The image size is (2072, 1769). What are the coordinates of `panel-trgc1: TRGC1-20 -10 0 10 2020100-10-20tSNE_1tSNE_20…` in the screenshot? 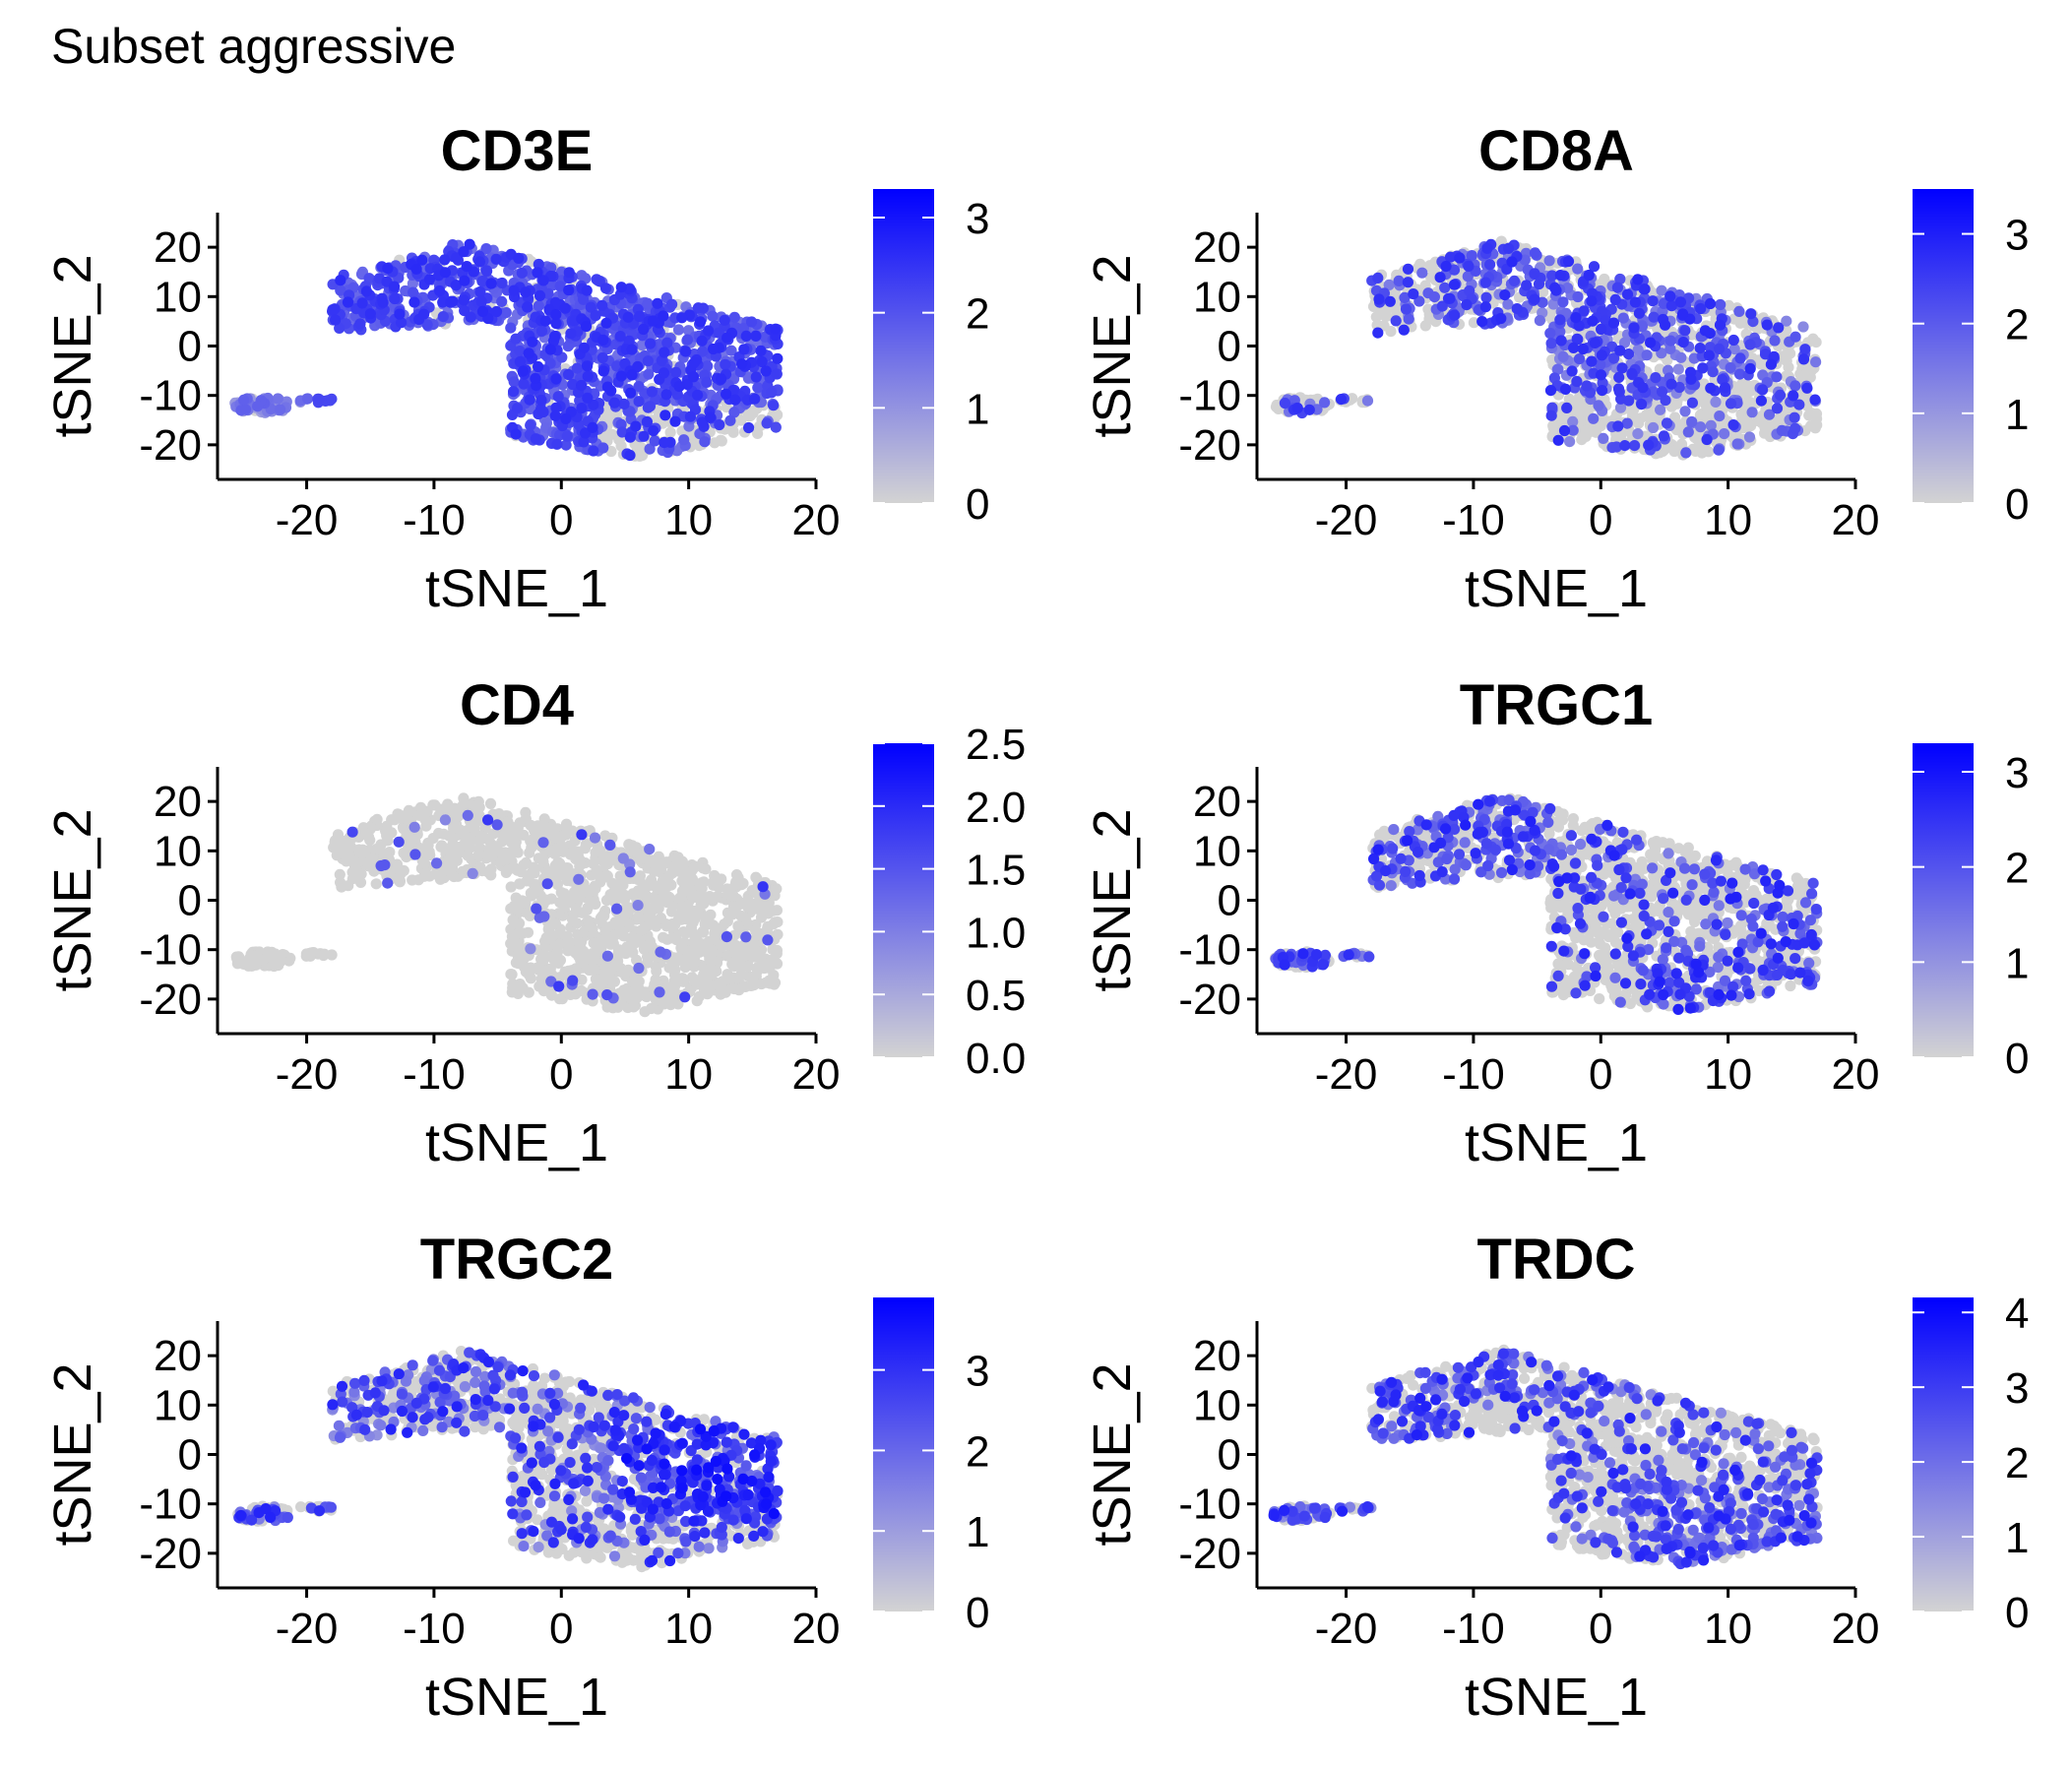 It's located at (1556, 922).